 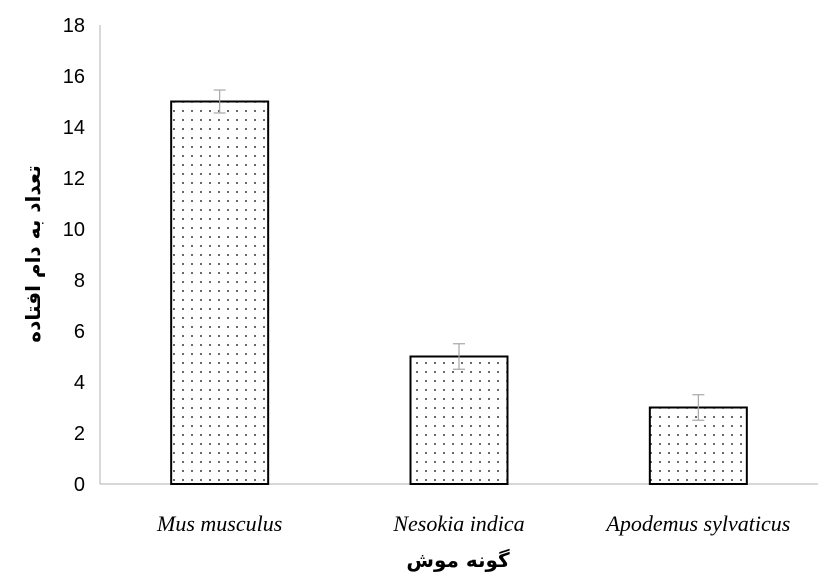 I want to click on y-tick-label: 16, so click(x=74, y=77).